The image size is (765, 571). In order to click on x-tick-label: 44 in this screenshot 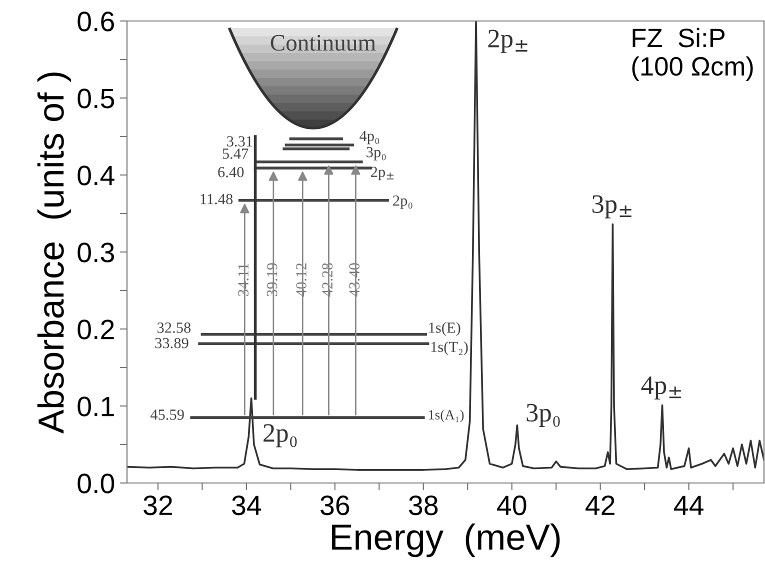, I will do `click(689, 505)`.